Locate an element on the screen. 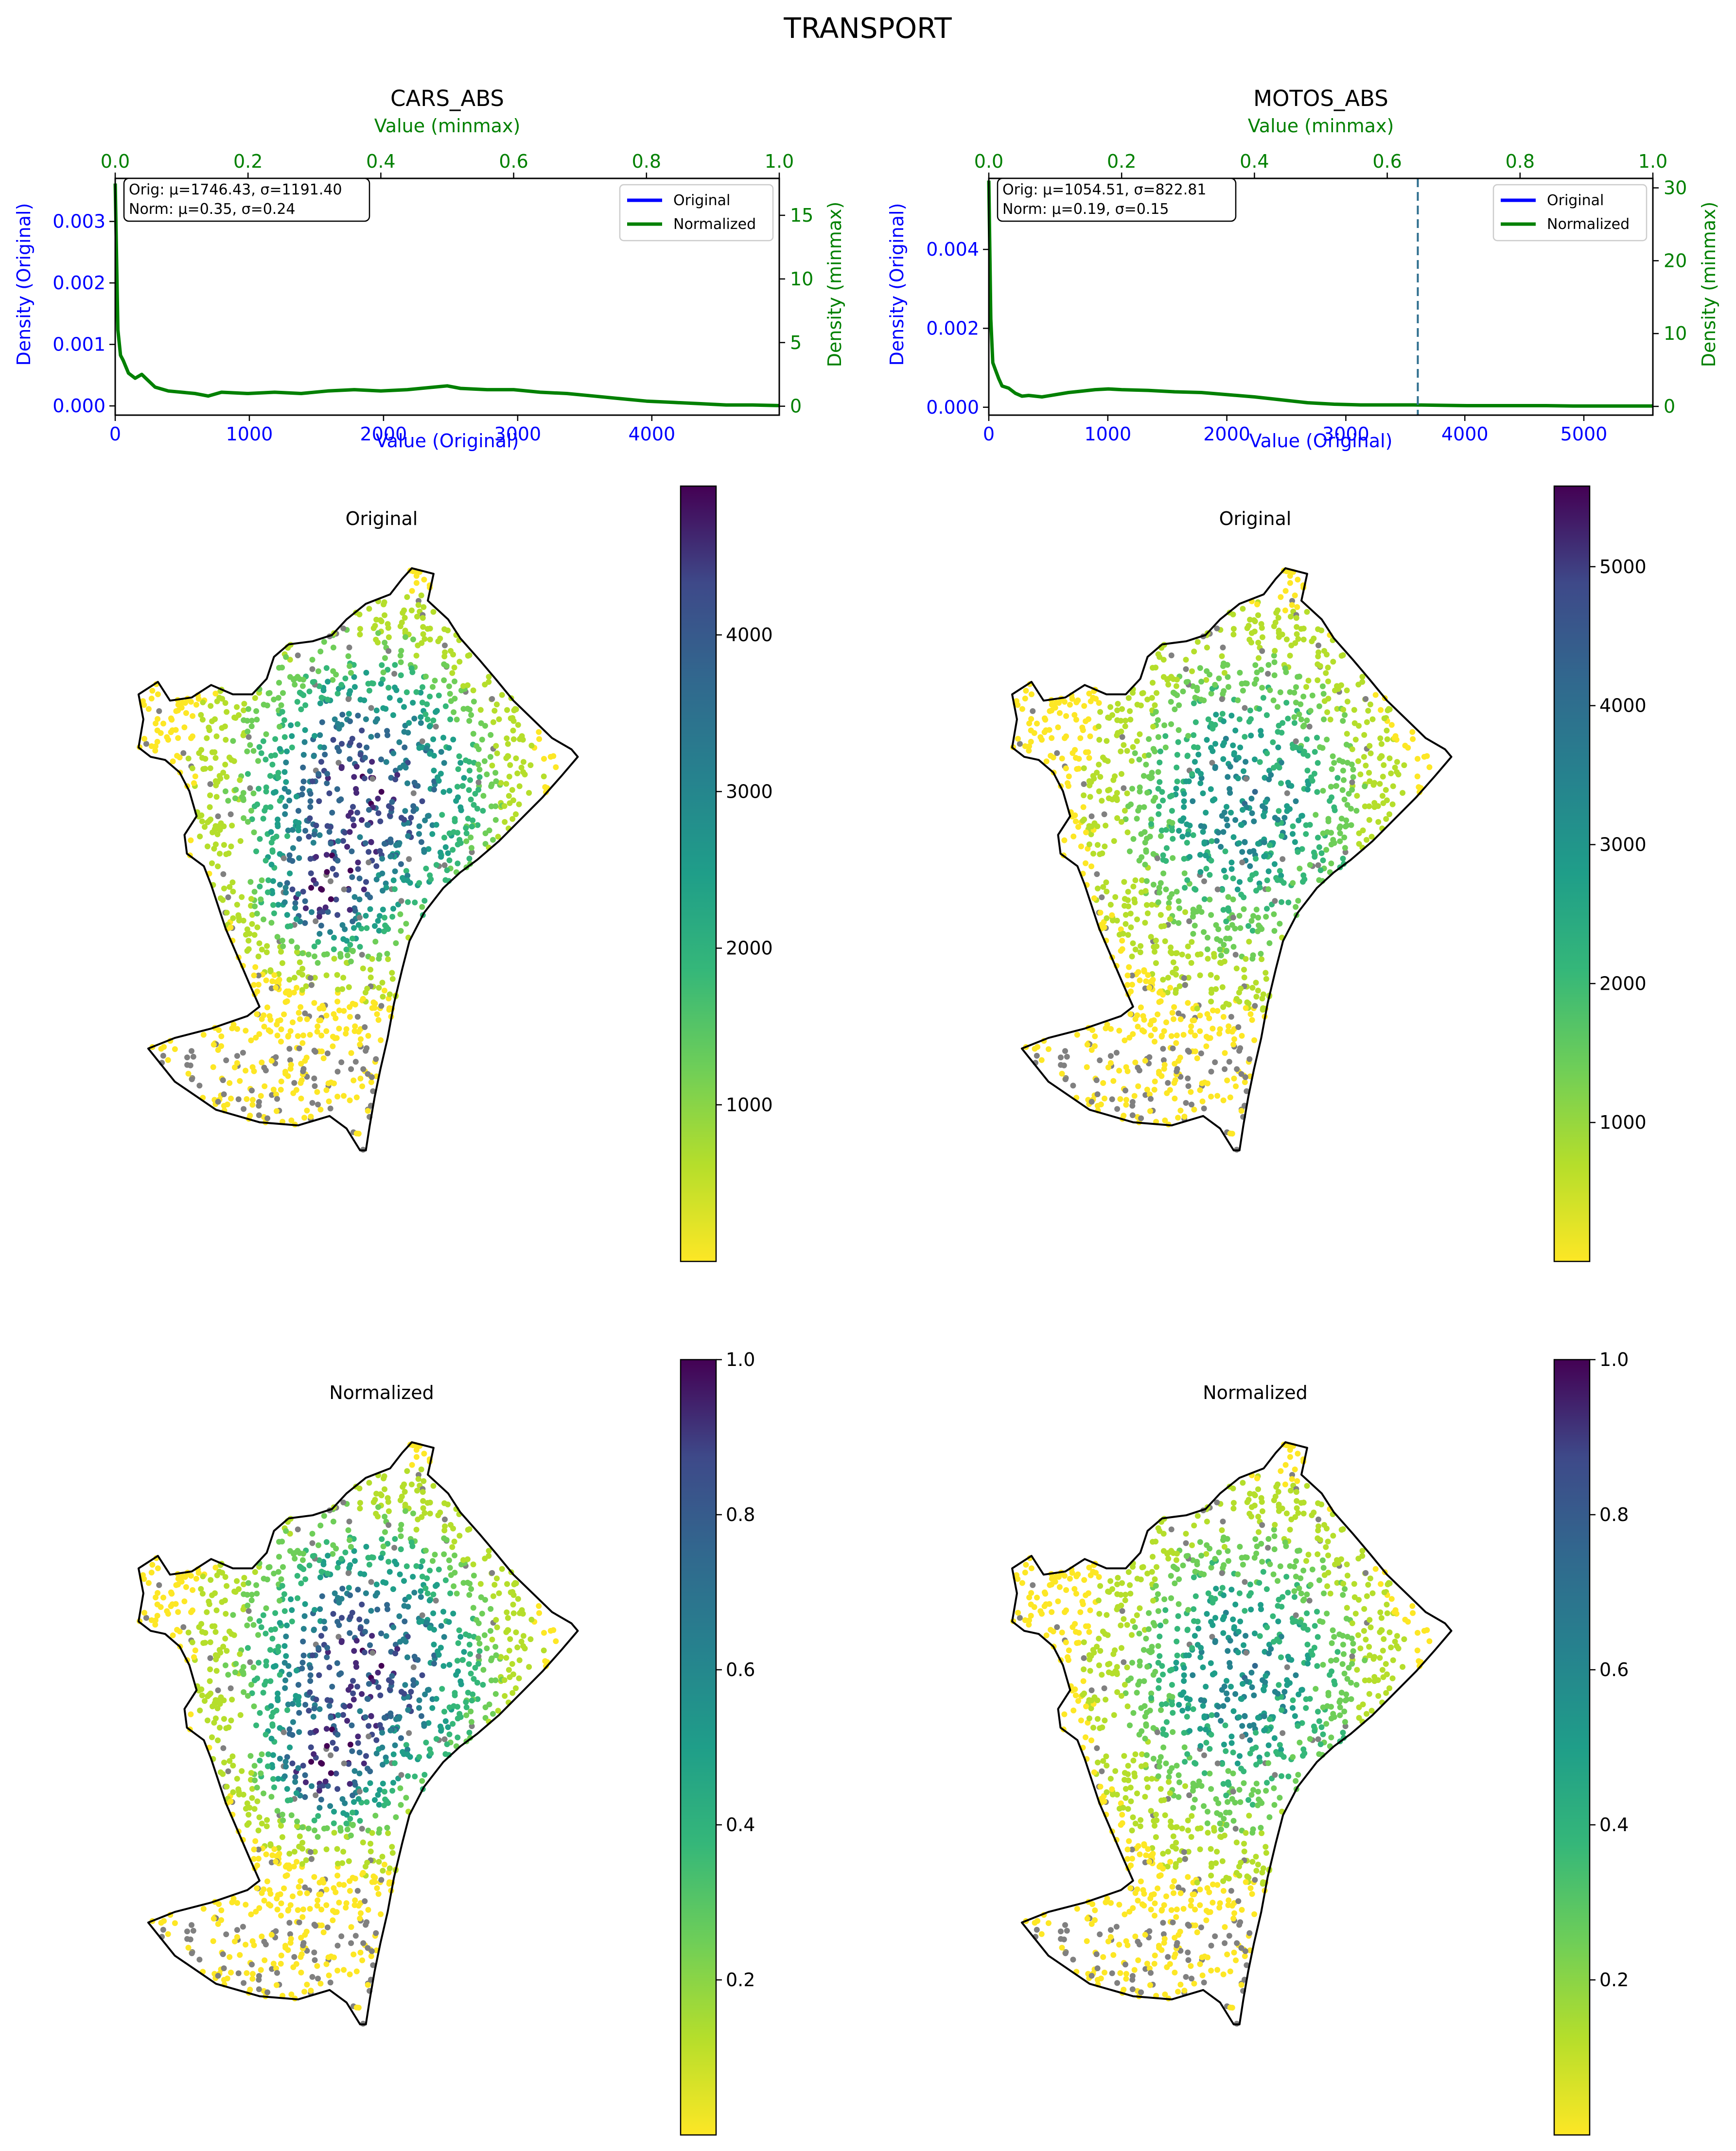 Image resolution: width=1736 pixels, height=2151 pixels. right-y-label: Density (minmax) is located at coordinates (1709, 284).